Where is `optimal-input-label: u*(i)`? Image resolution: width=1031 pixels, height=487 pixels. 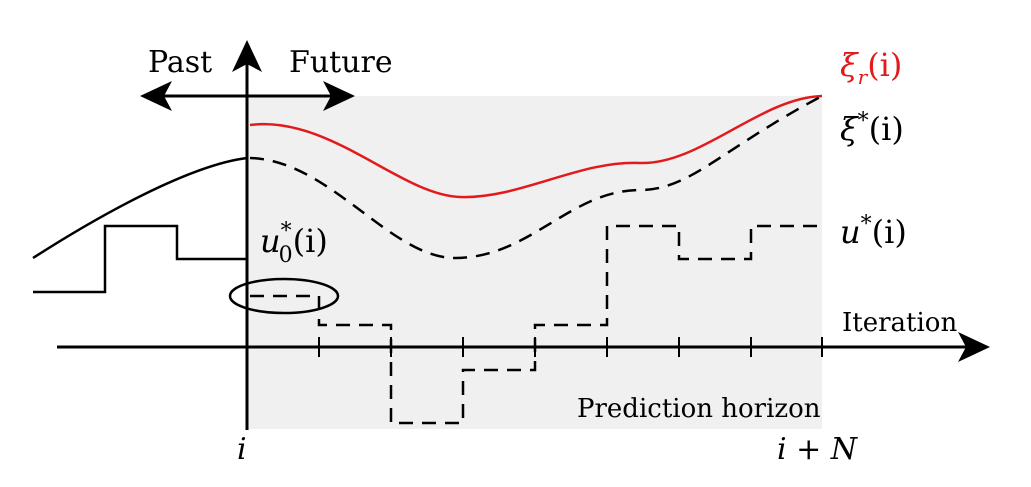 optimal-input-label: u*(i) is located at coordinates (873, 231).